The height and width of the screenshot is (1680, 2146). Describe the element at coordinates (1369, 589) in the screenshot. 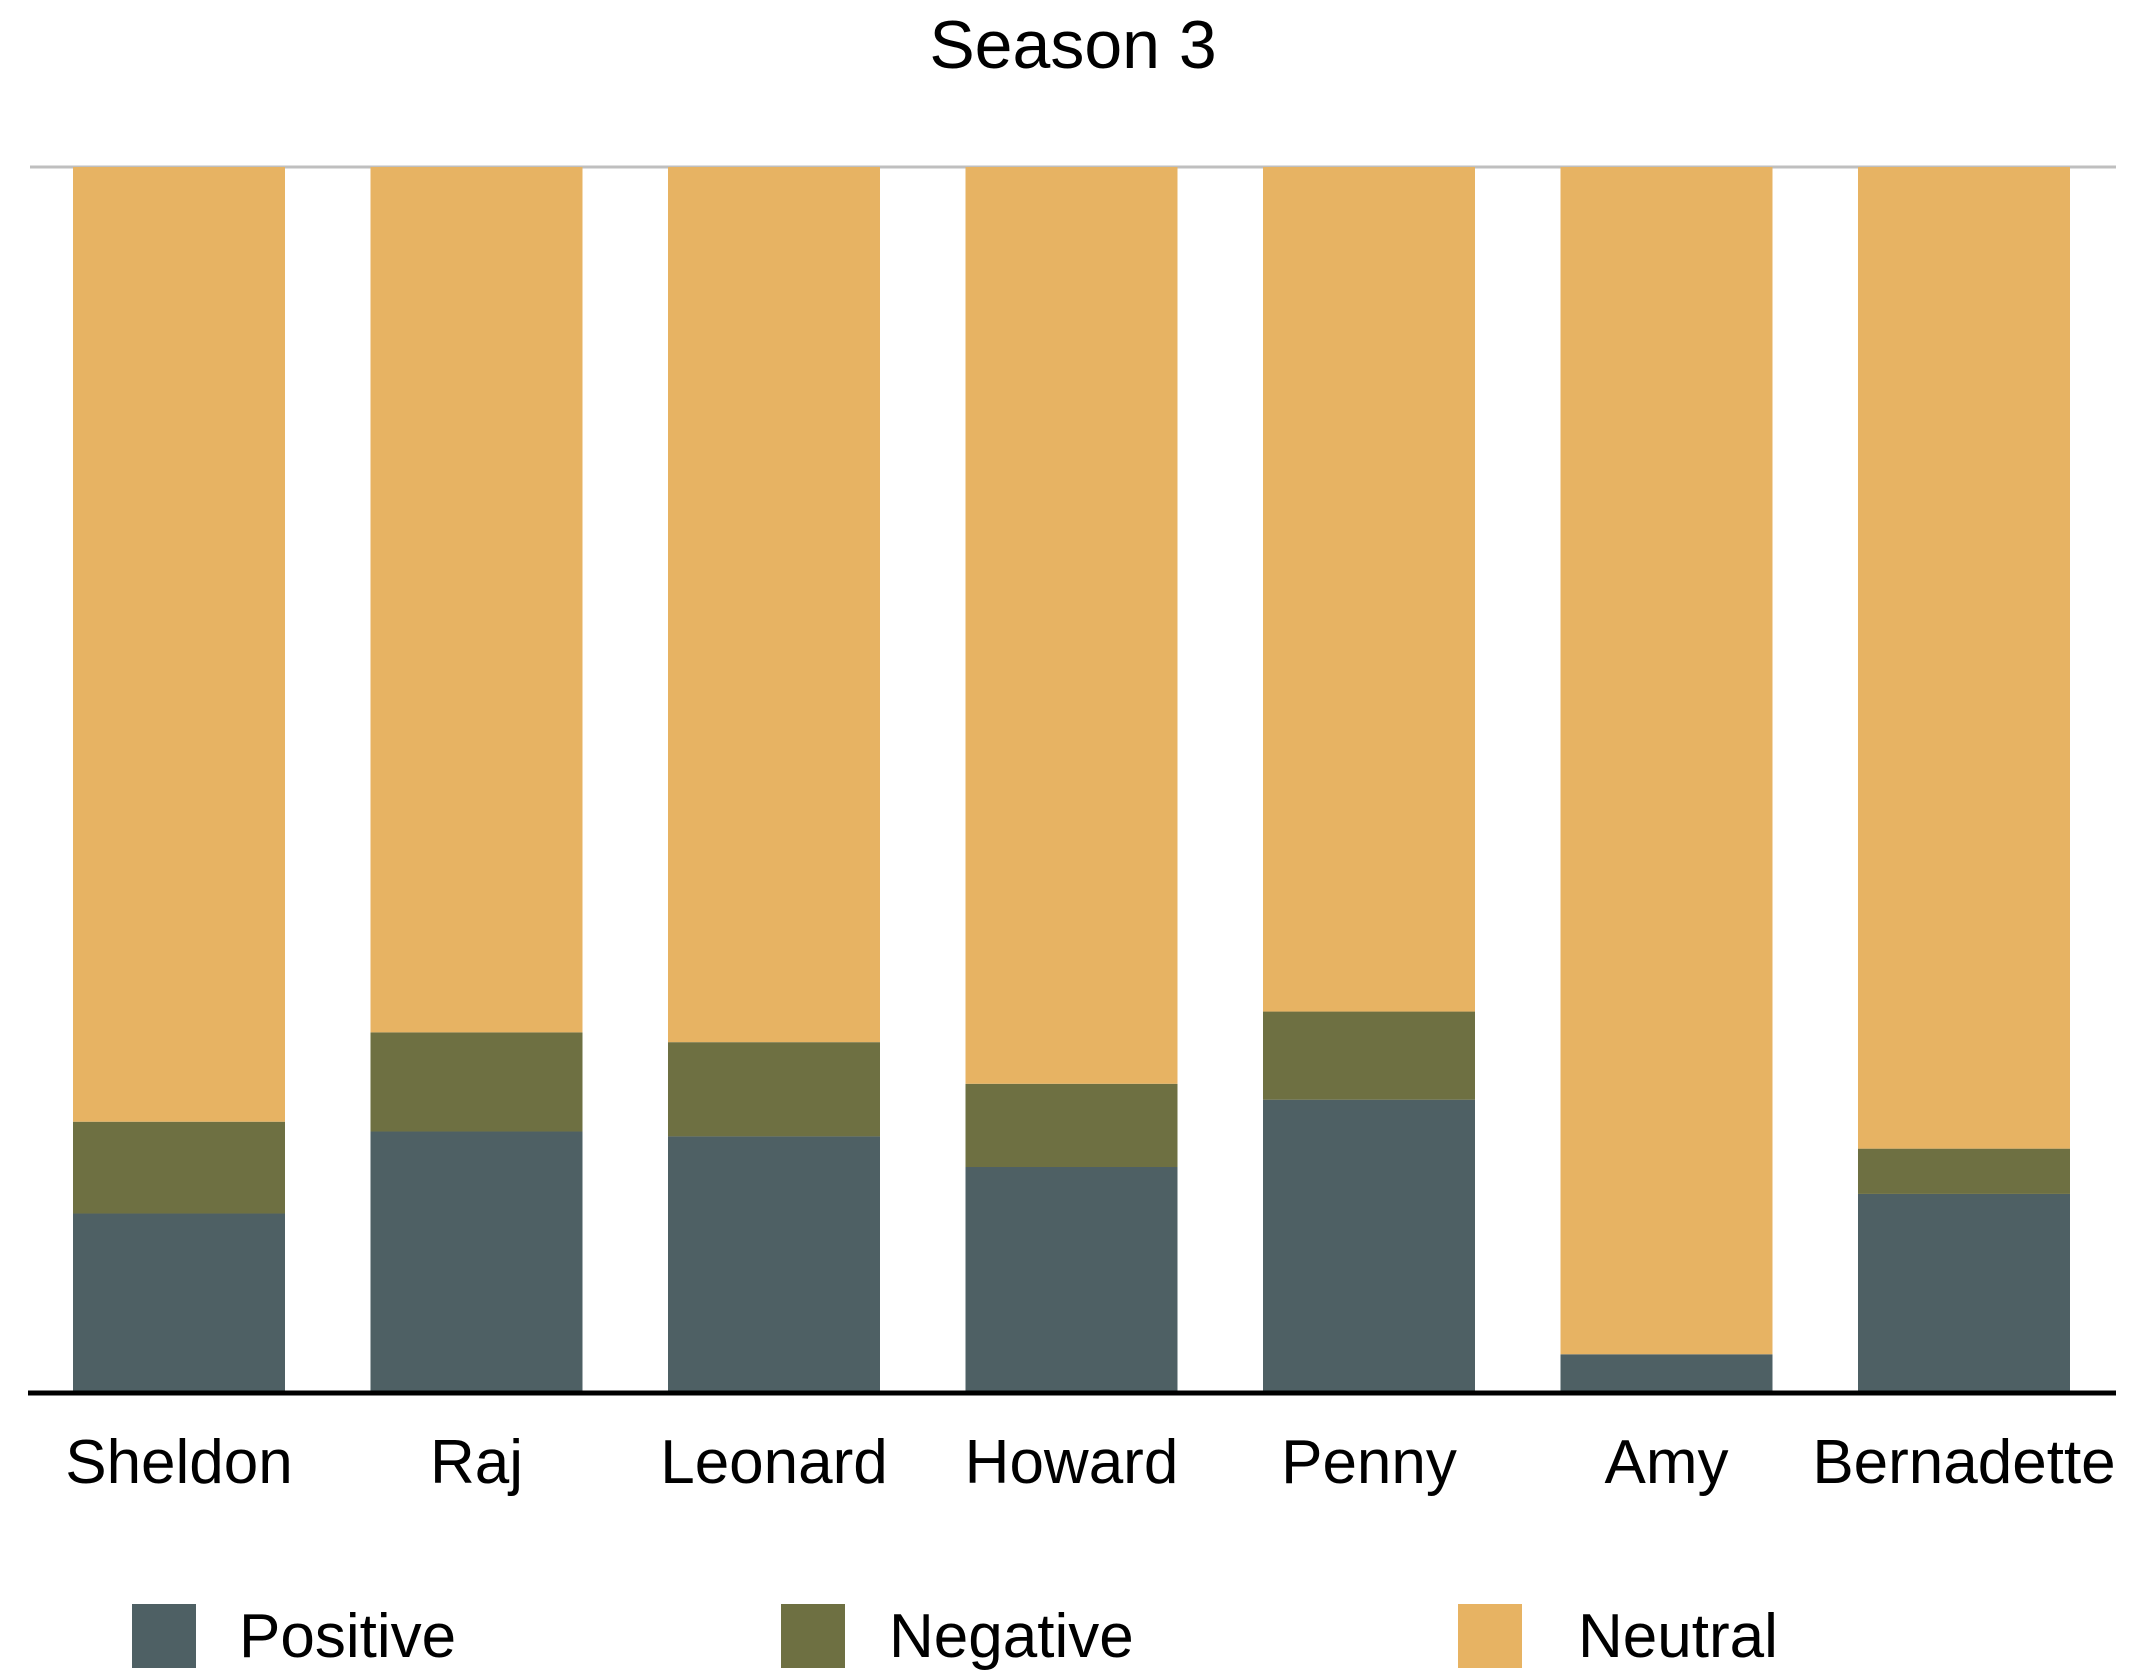

I see `bar-segment-neutral-penny` at that location.